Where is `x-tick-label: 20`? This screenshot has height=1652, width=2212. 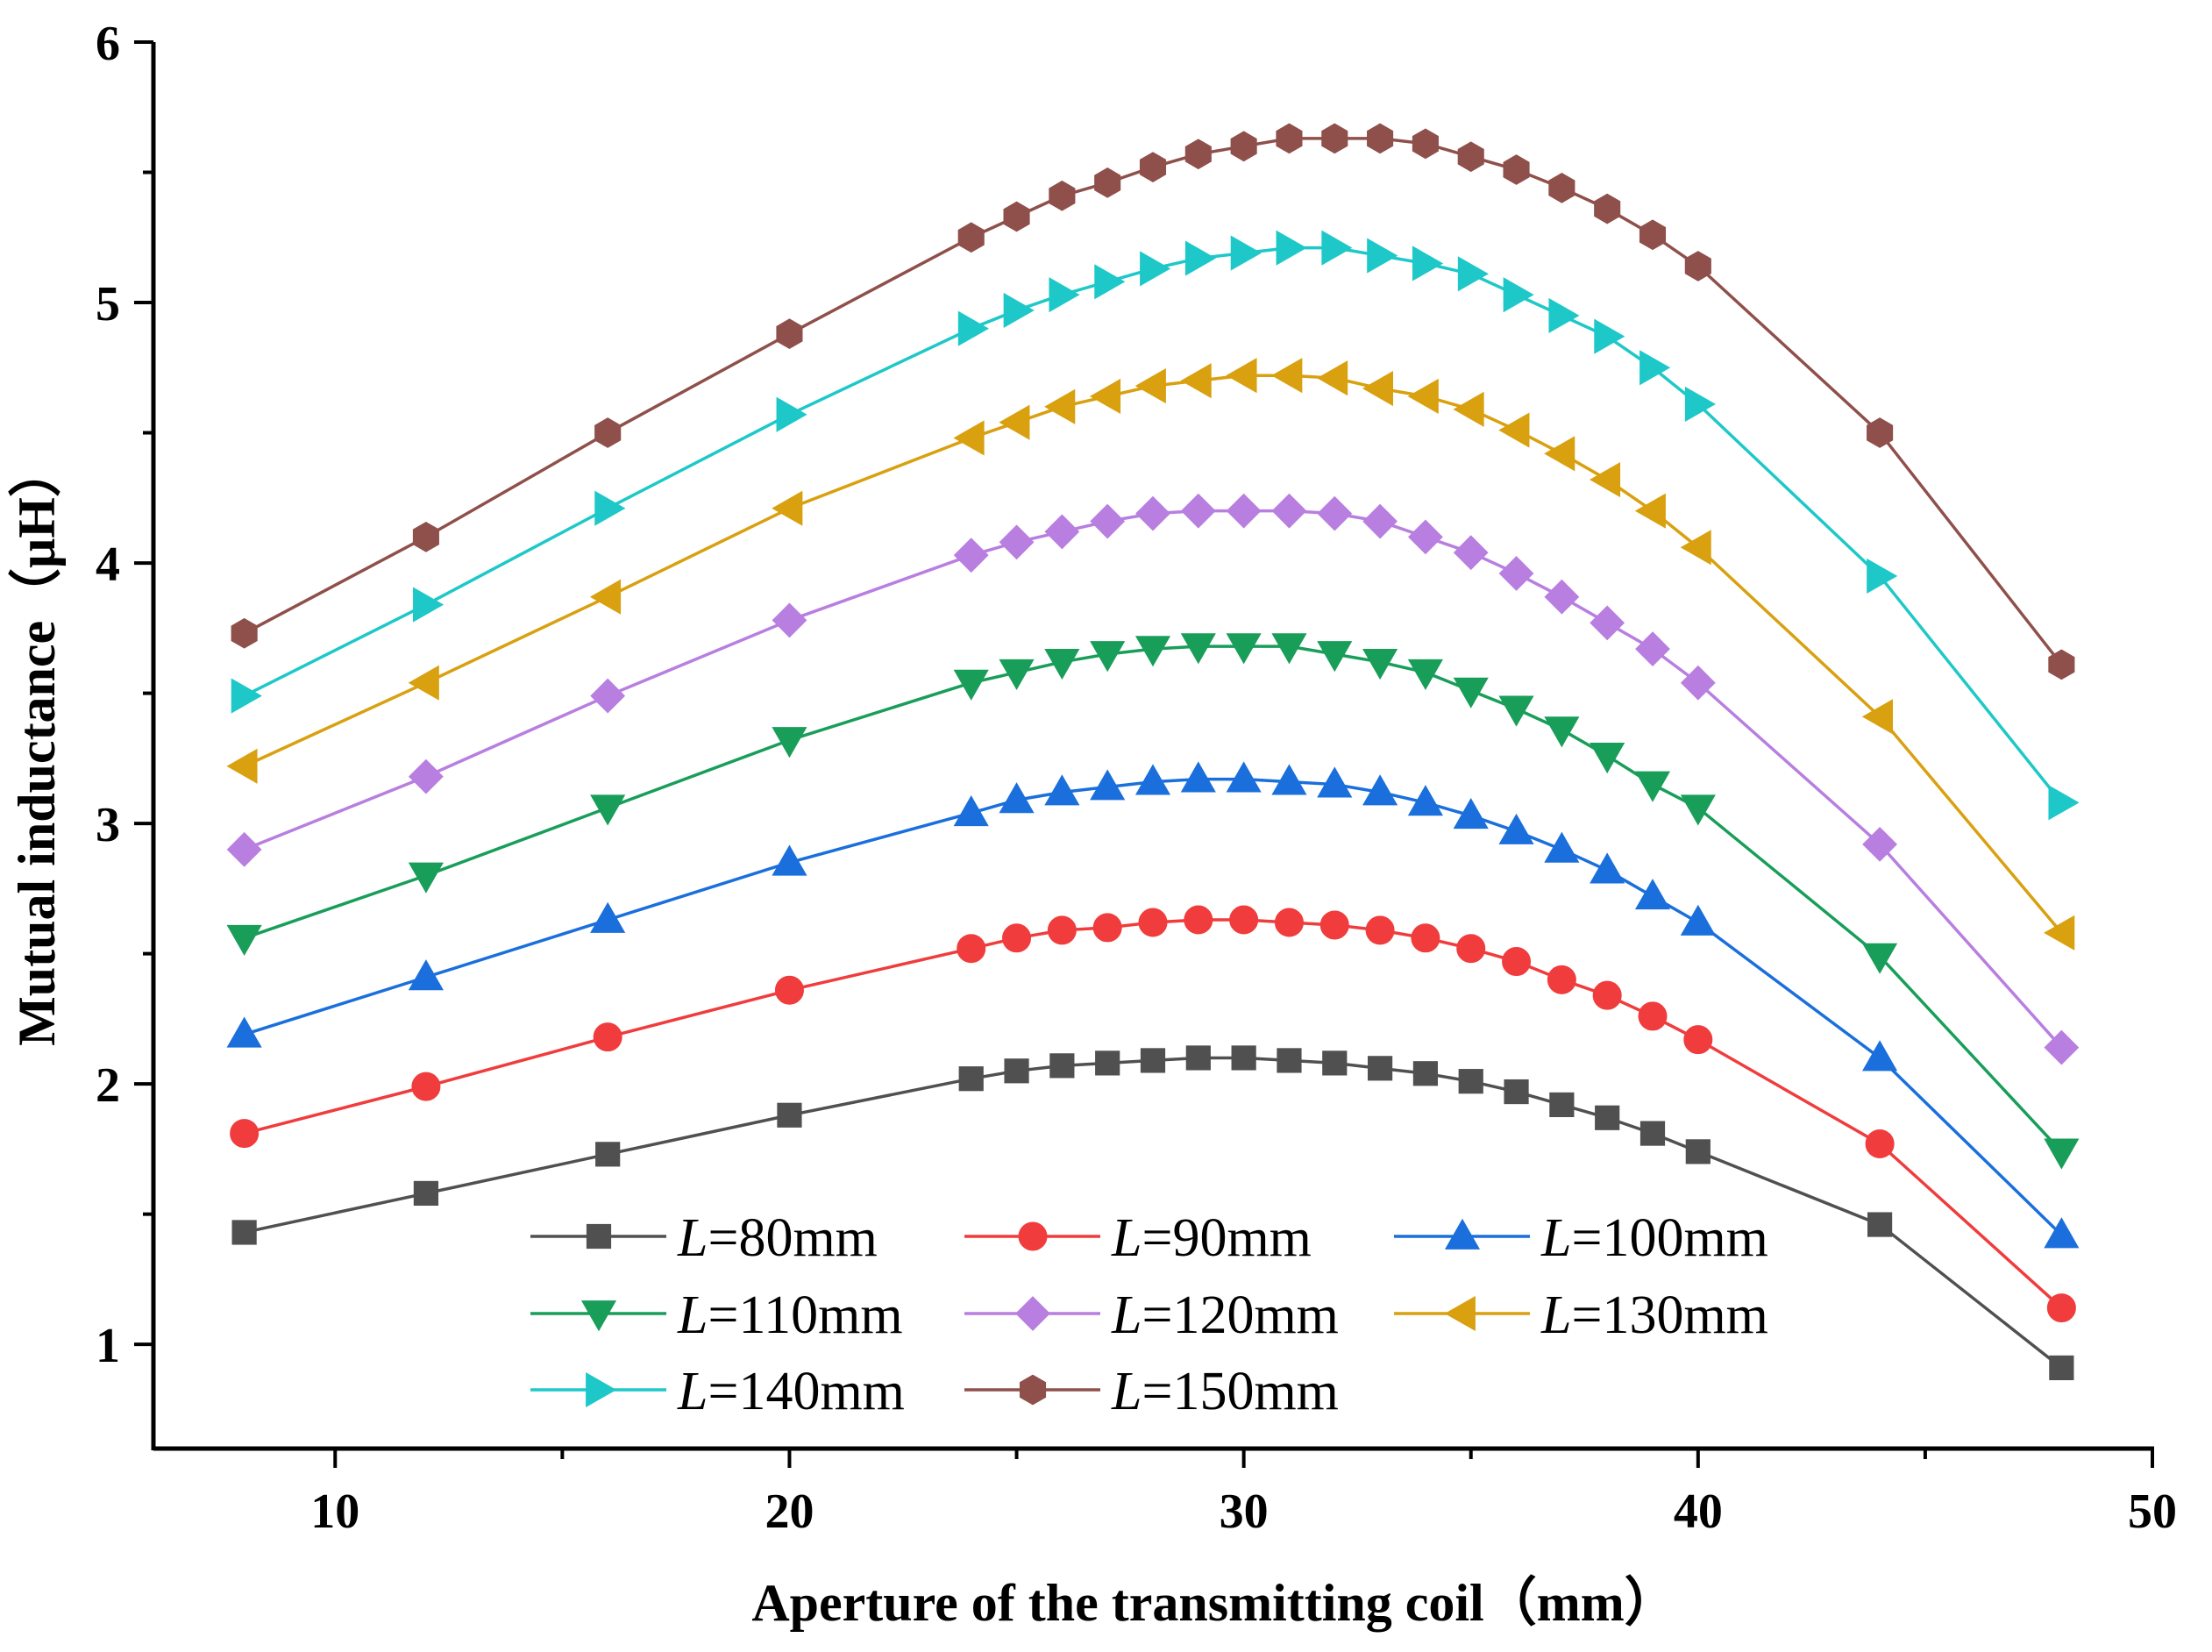 x-tick-label: 20 is located at coordinates (789, 1512).